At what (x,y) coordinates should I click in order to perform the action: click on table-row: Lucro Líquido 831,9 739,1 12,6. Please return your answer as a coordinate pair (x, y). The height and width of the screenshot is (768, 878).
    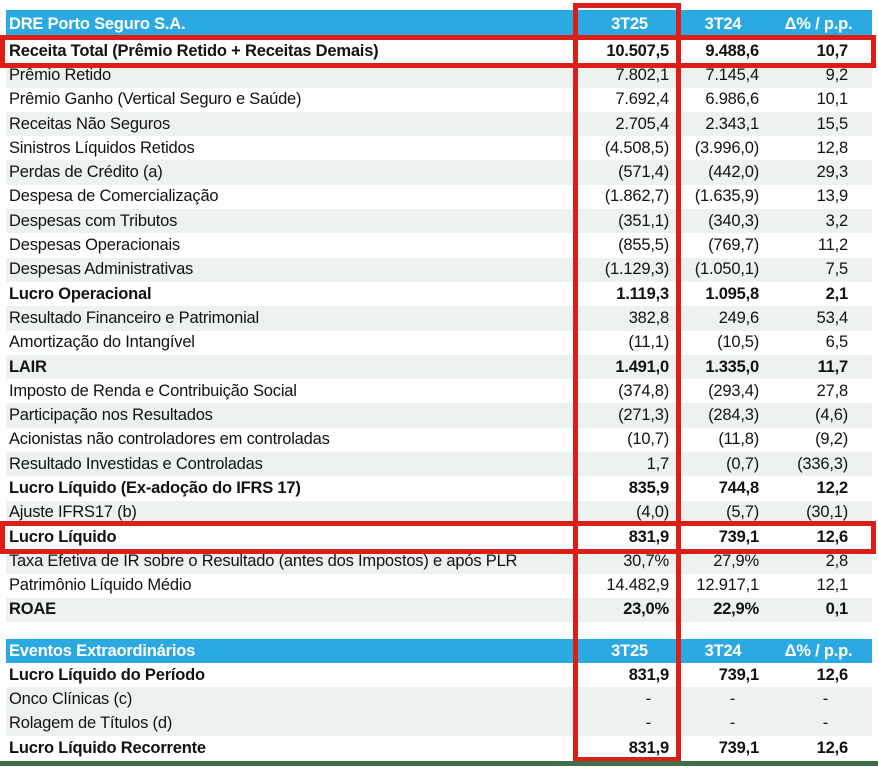
    Looking at the image, I should click on (439, 537).